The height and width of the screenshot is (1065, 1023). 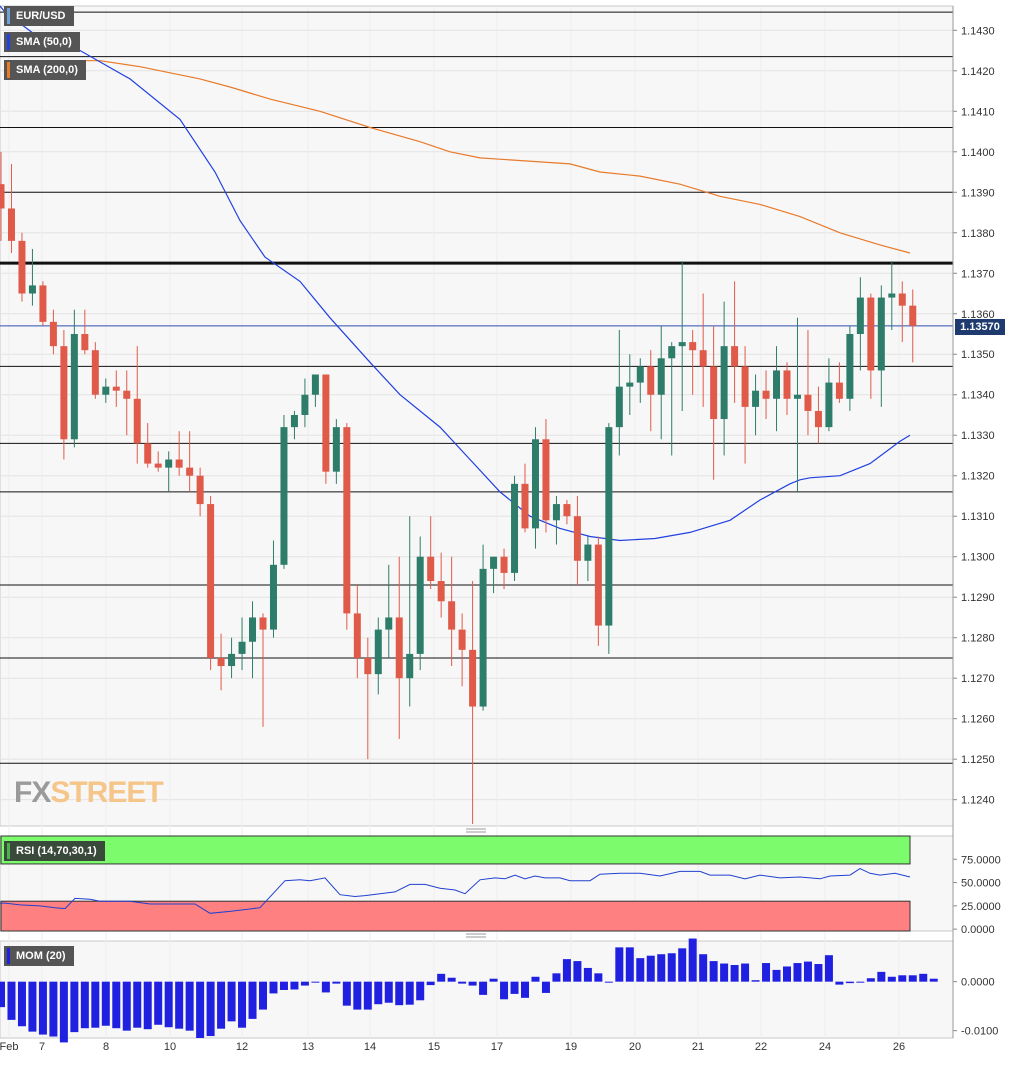 I want to click on price-tick-label: 1.1290, so click(x=978, y=598).